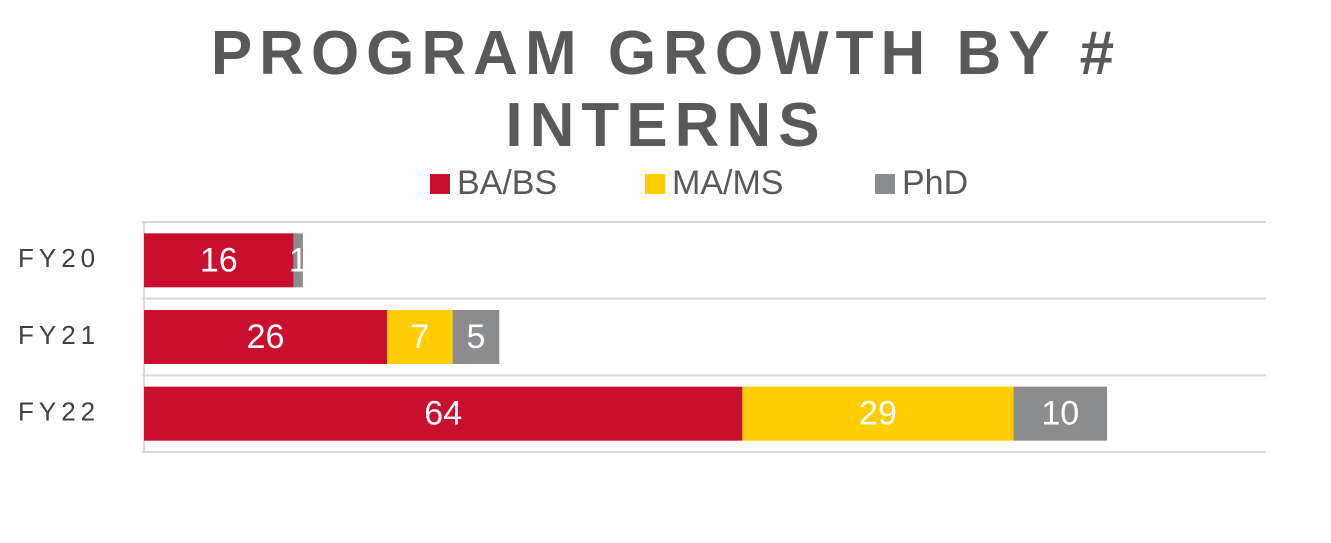 This screenshot has height=543, width=1331. I want to click on legend-label: PhD, so click(935, 183).